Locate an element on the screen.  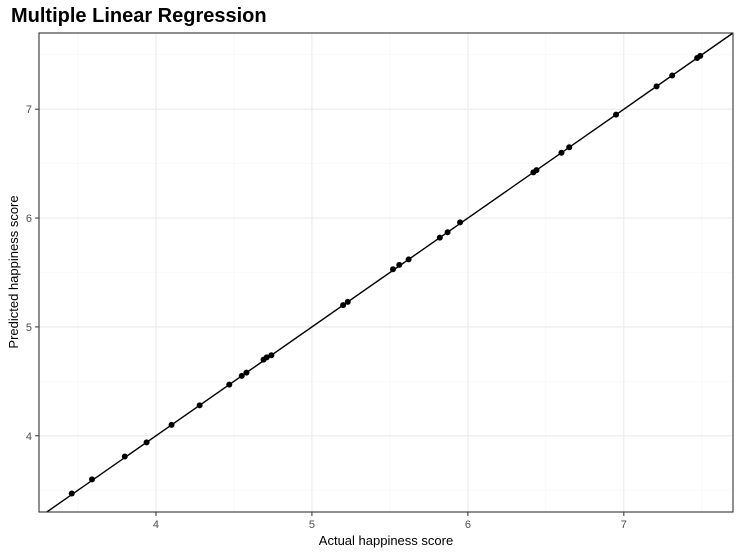
x-tick-label: 4 is located at coordinates (156, 525).